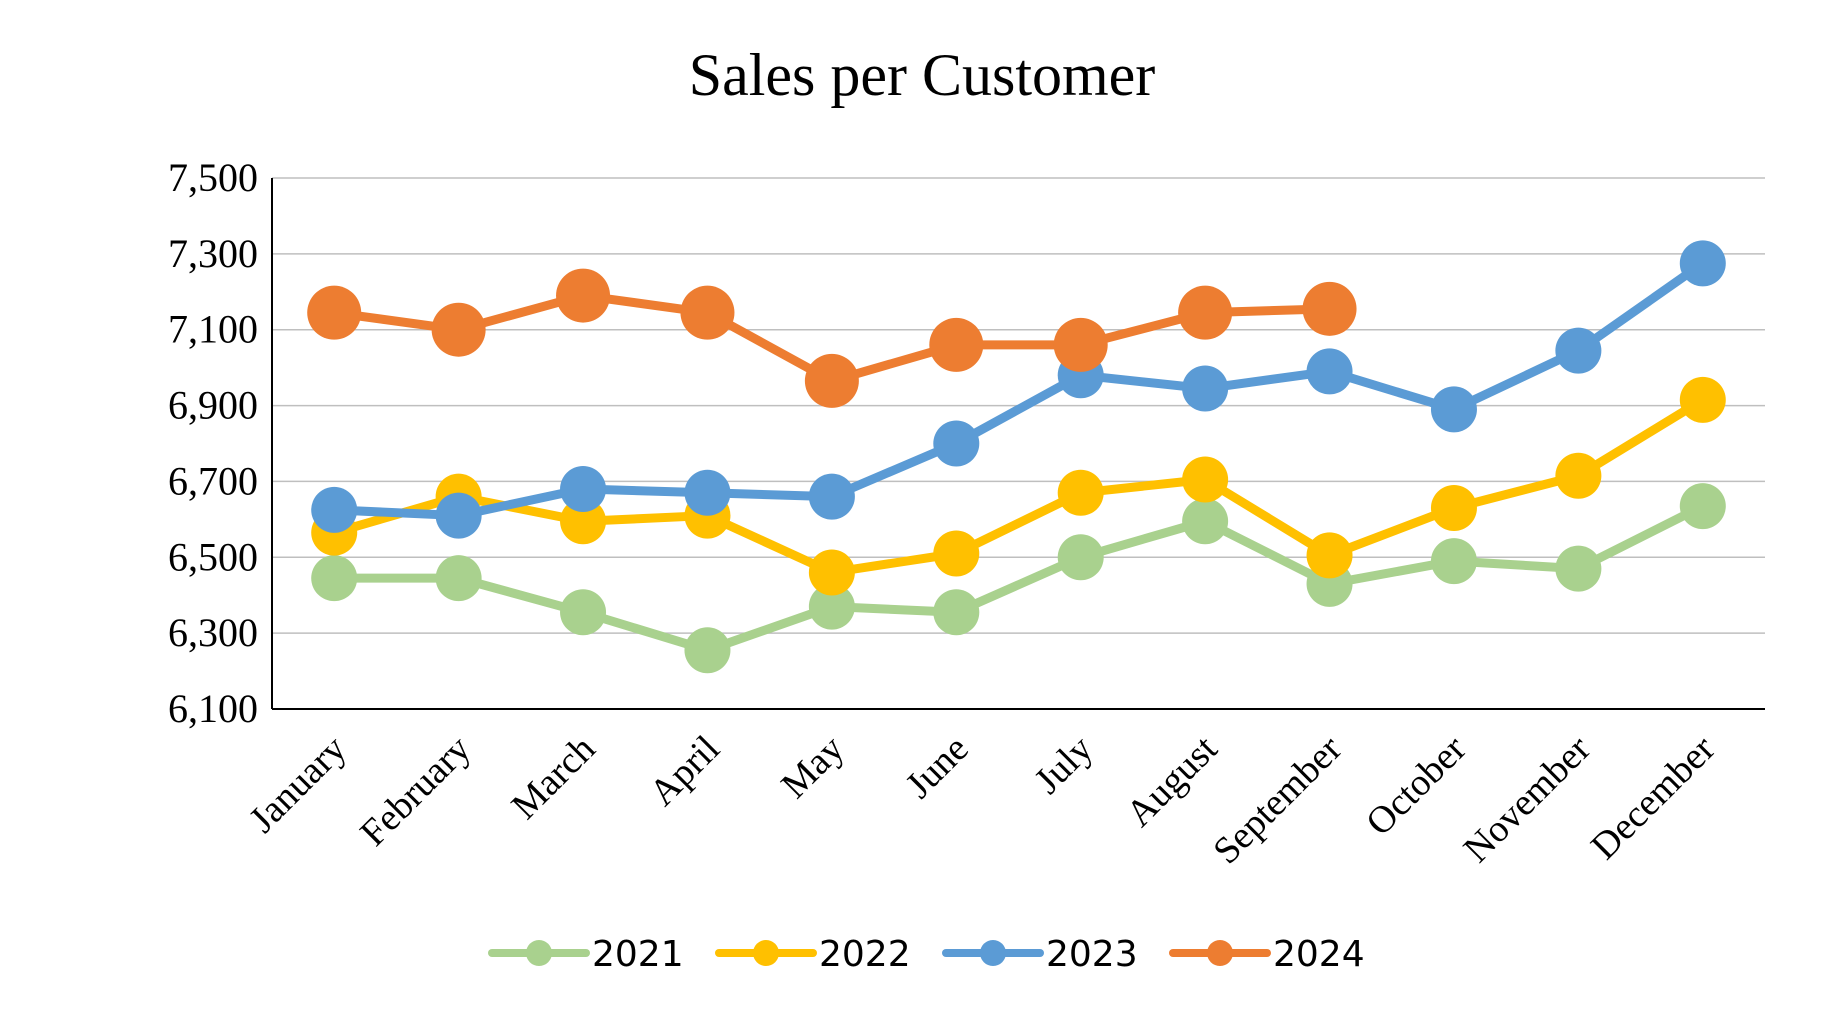 This screenshot has width=1828, height=1022. Describe the element at coordinates (832, 338) in the screenshot. I see `series-2024` at that location.